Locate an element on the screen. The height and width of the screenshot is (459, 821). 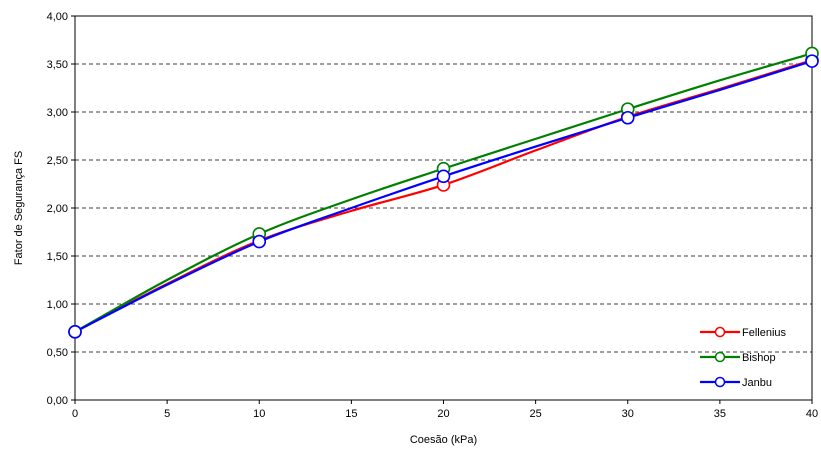
y-tick-label: 0,50 is located at coordinates (57, 353).